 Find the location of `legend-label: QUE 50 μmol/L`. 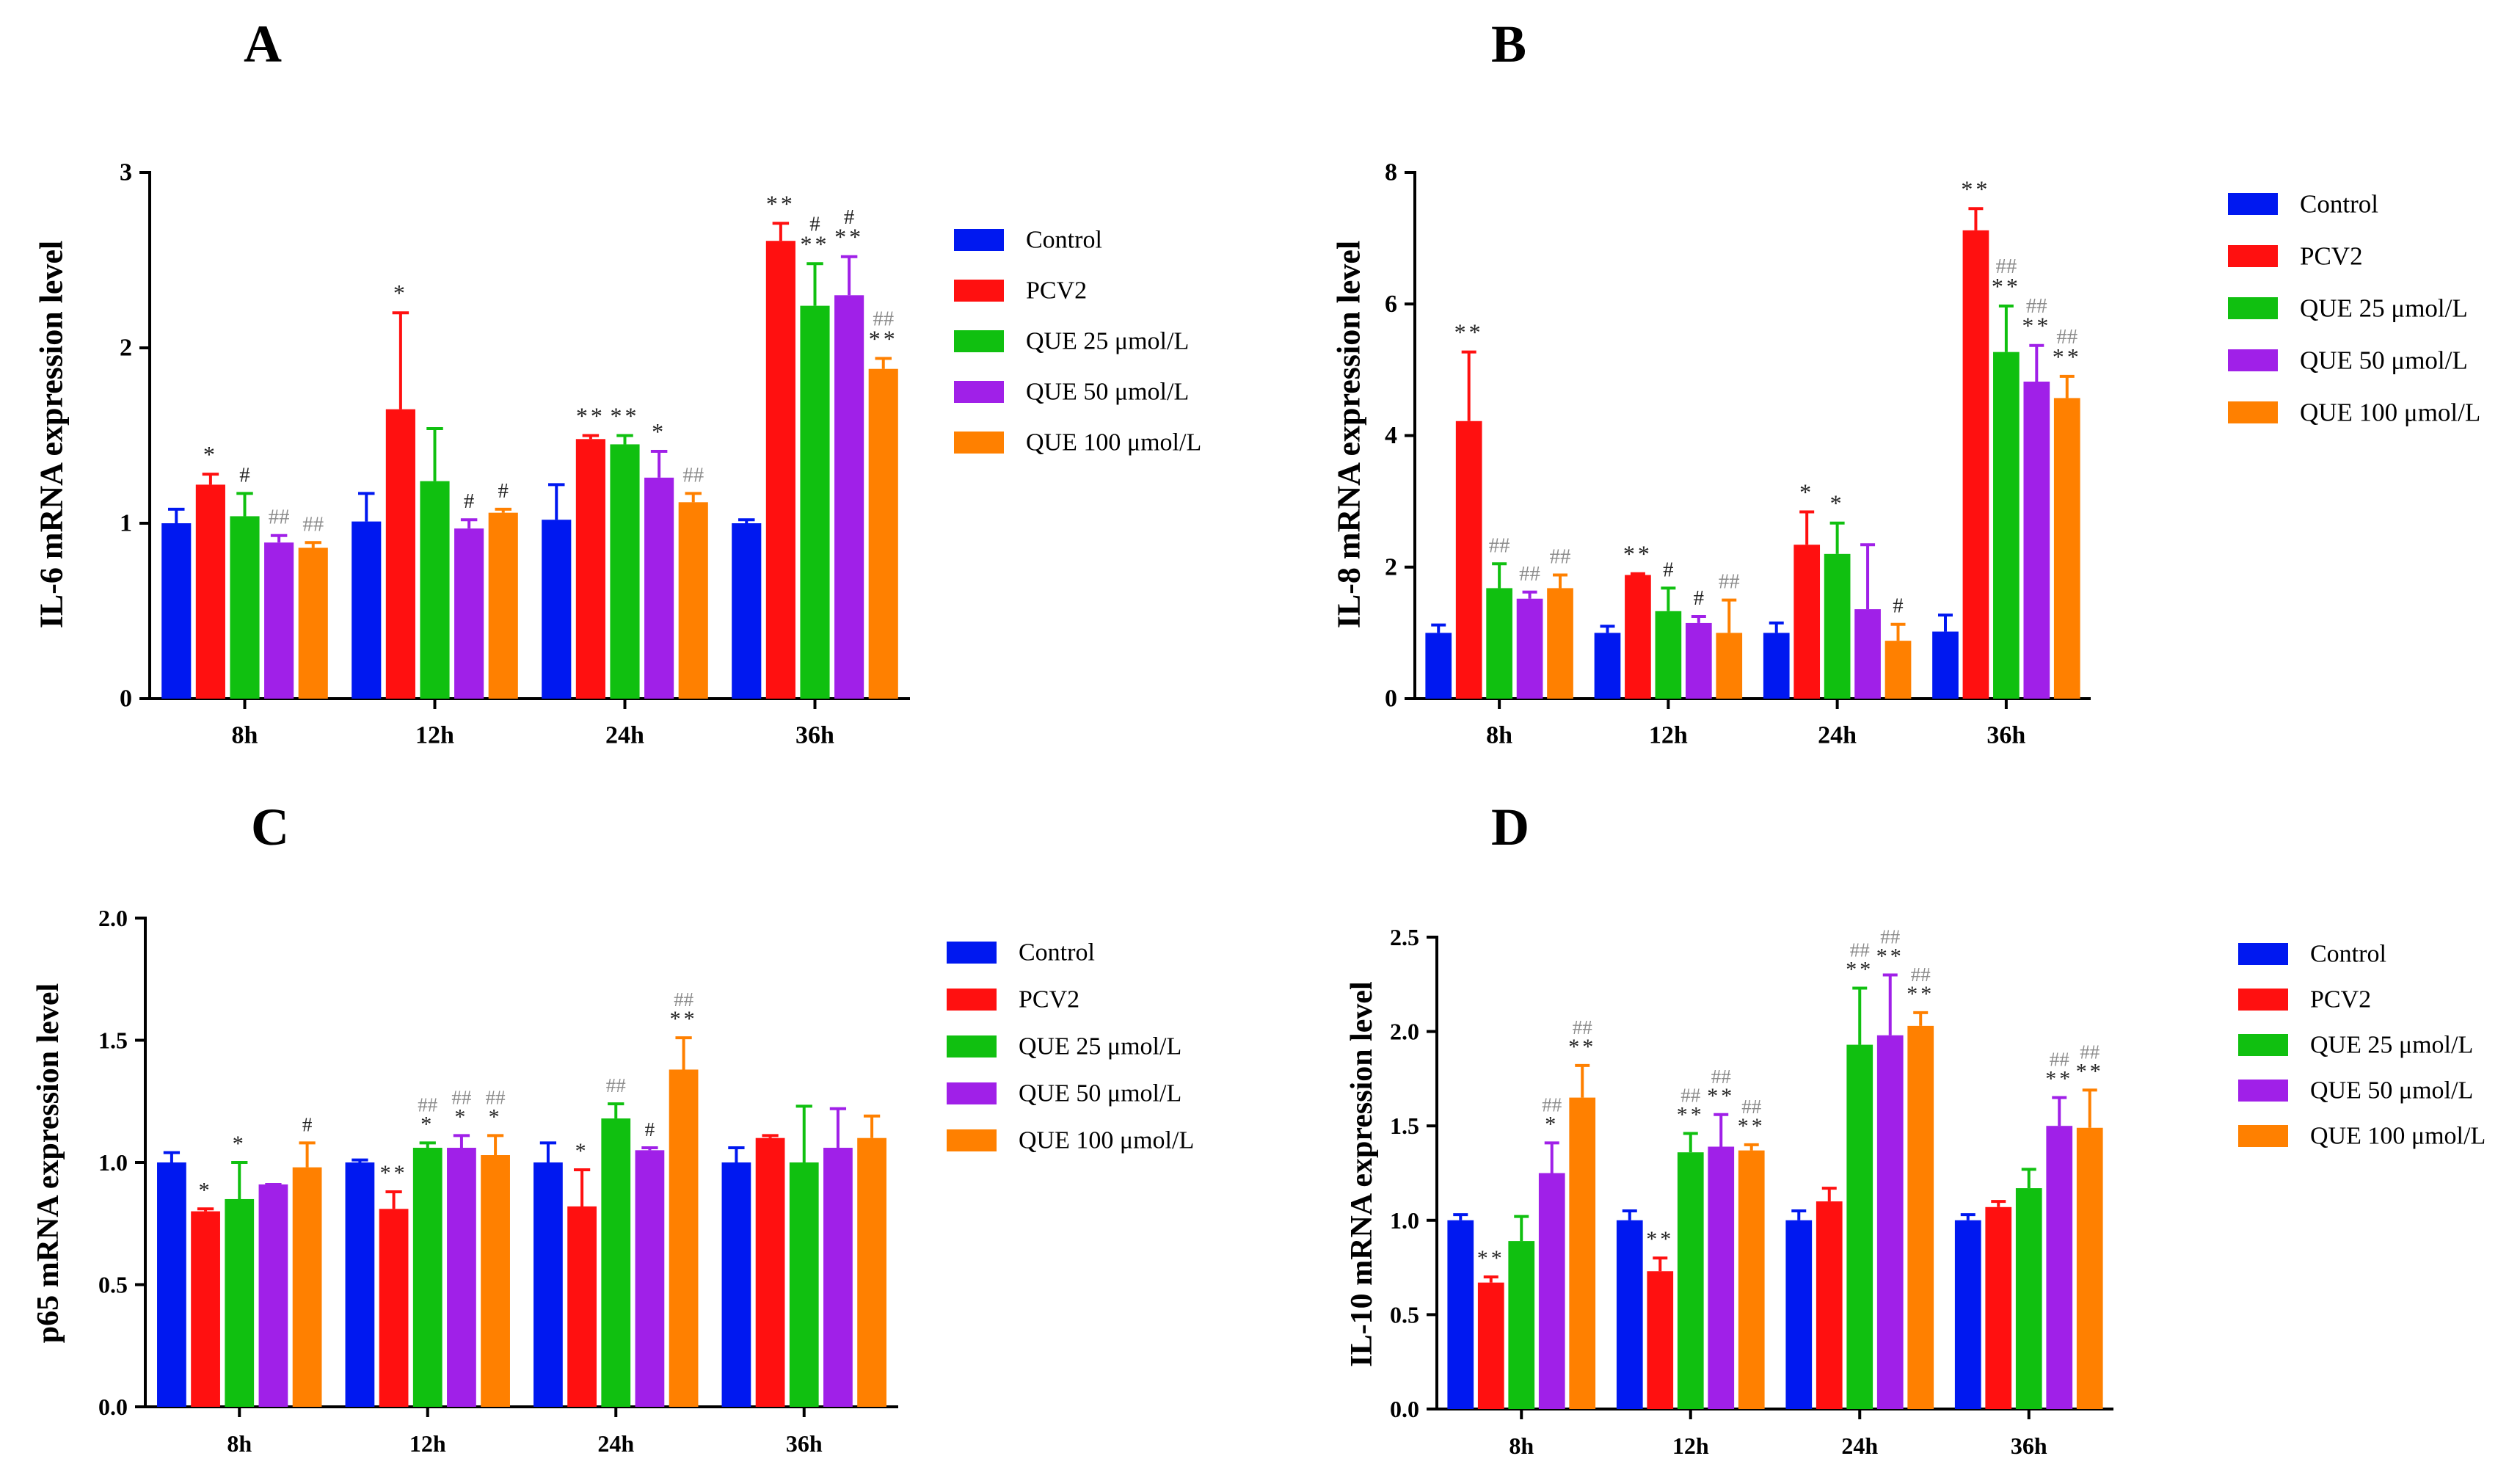

legend-label: QUE 50 μmol/L is located at coordinates (1107, 392).